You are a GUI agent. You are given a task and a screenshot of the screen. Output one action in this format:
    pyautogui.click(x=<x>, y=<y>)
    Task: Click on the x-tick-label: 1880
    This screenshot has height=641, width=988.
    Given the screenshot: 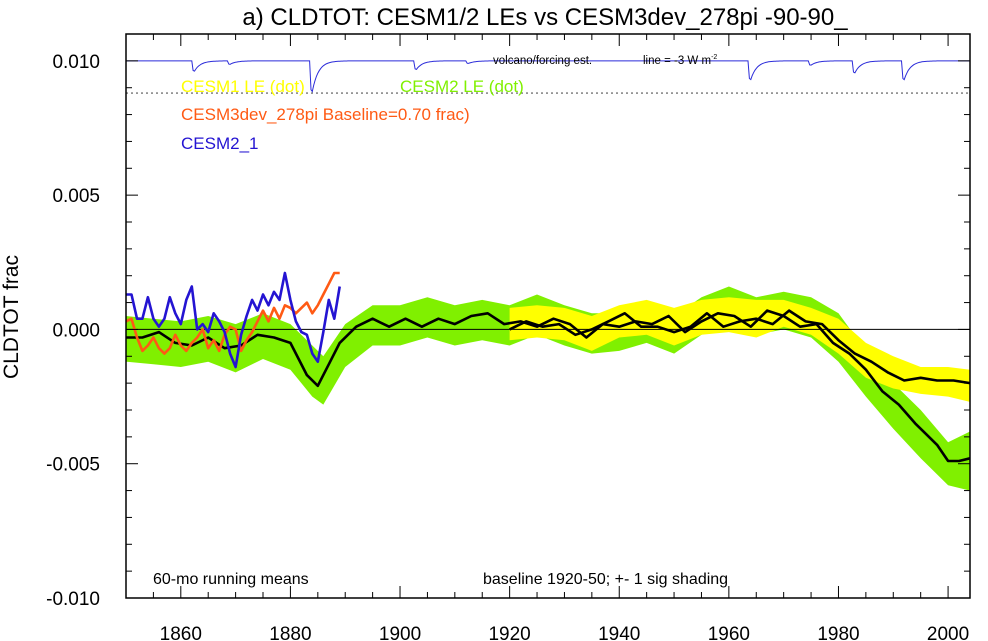 What is the action you would take?
    pyautogui.click(x=290, y=632)
    